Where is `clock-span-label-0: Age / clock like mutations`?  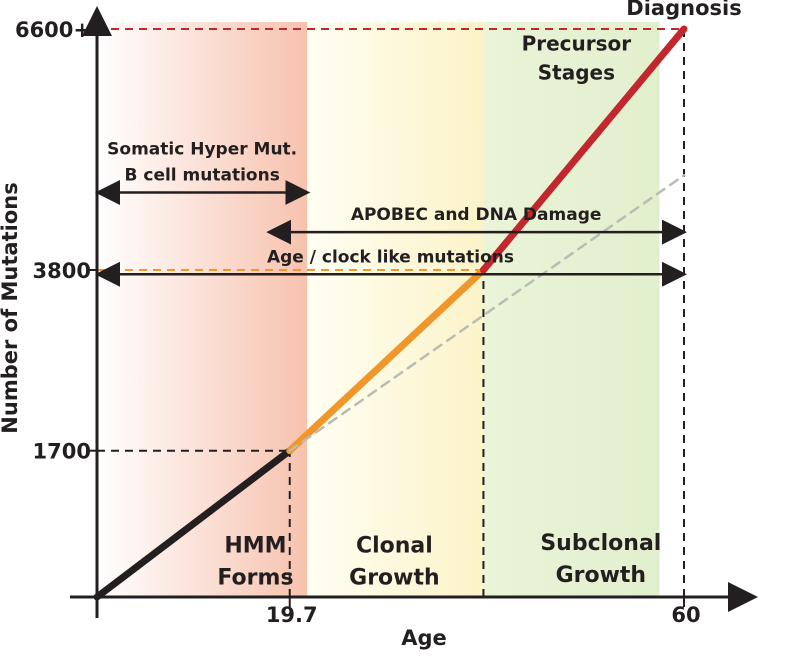
clock-span-label-0: Age / clock like mutations is located at coordinates (390, 257).